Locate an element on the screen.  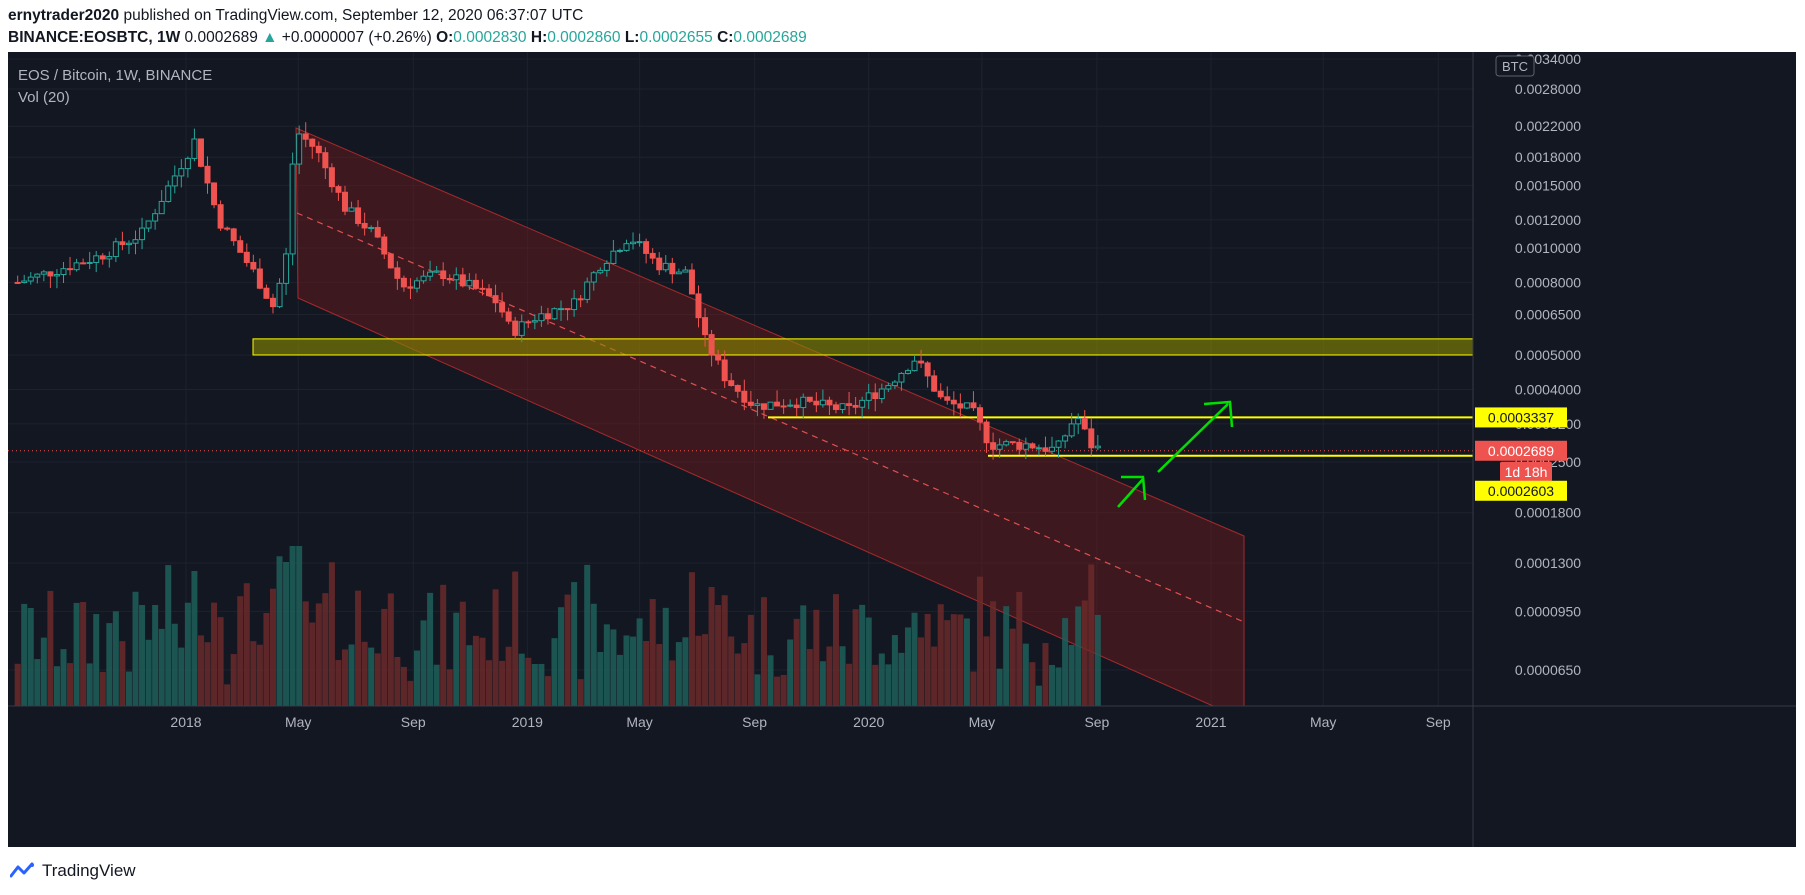
tradingview-brand: TradingView is located at coordinates (73, 871).